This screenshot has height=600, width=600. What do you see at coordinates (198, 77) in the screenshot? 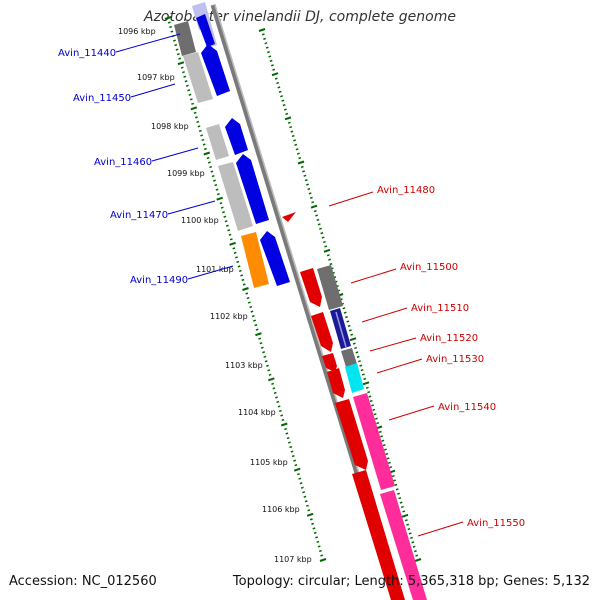
I see `gene-cds-avin-11440-gray` at bounding box center [198, 77].